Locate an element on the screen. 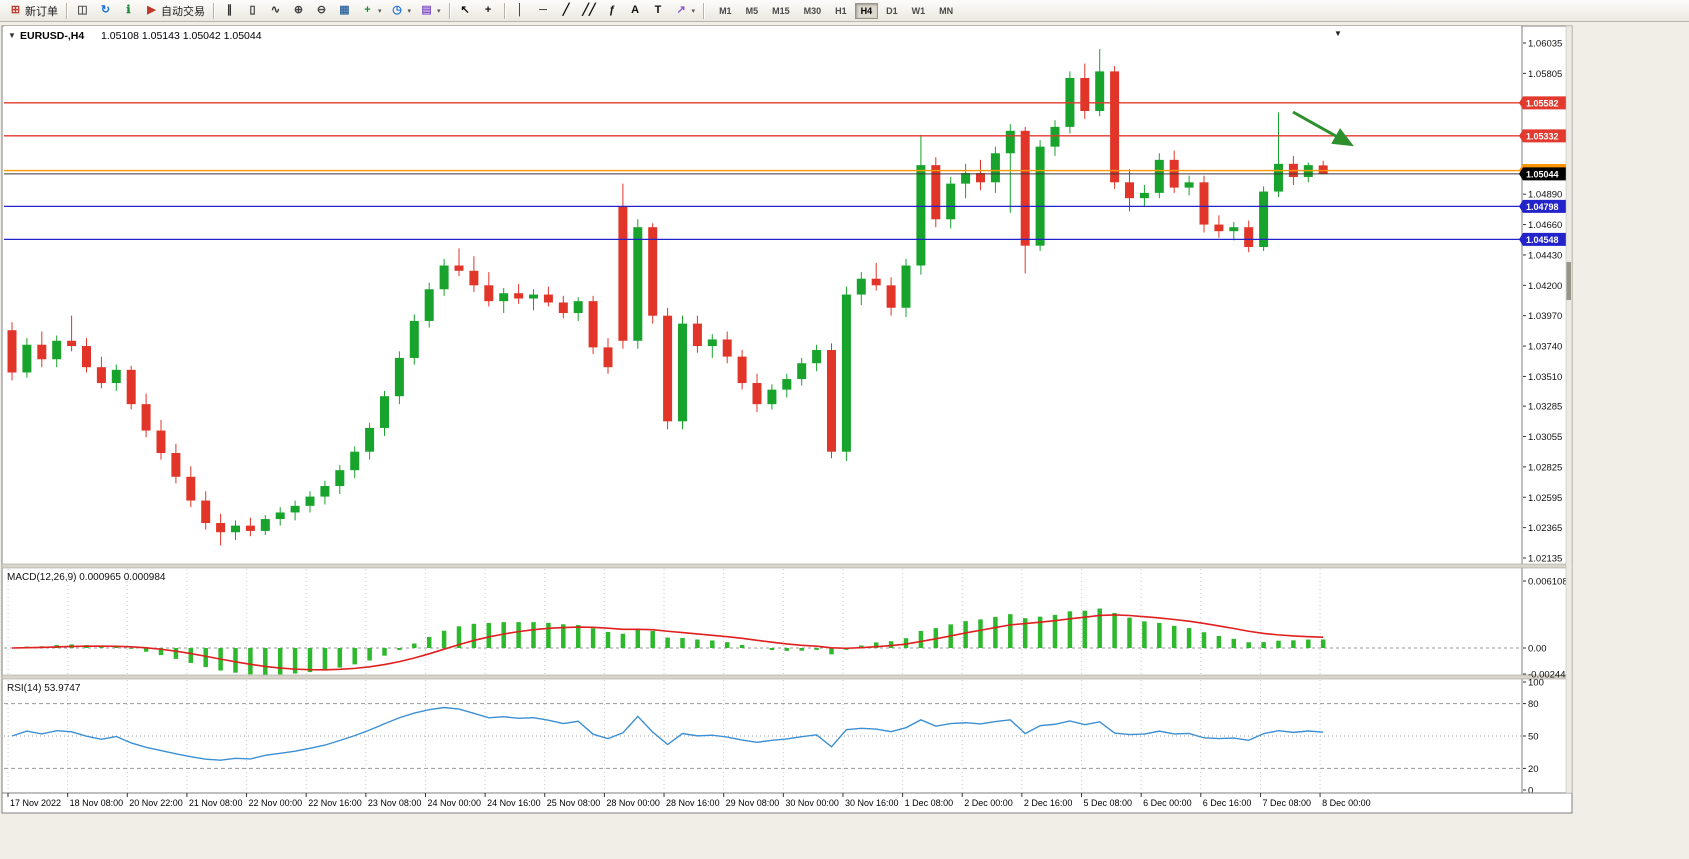 This screenshot has width=1689, height=859. periods-button: ◷ ▾ is located at coordinates (401, 11).